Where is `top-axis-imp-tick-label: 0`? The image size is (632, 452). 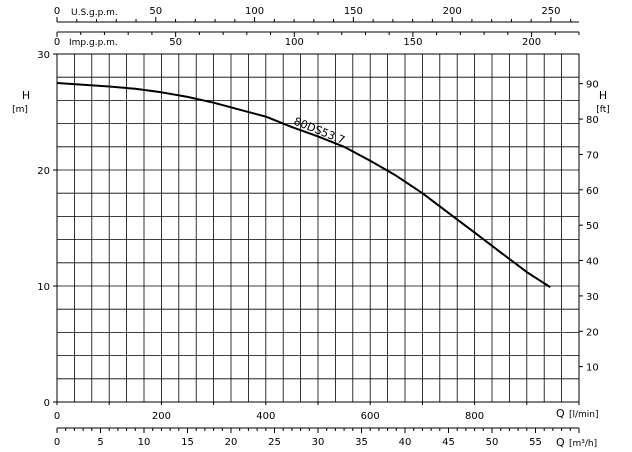 top-axis-imp-tick-label: 0 is located at coordinates (57, 42).